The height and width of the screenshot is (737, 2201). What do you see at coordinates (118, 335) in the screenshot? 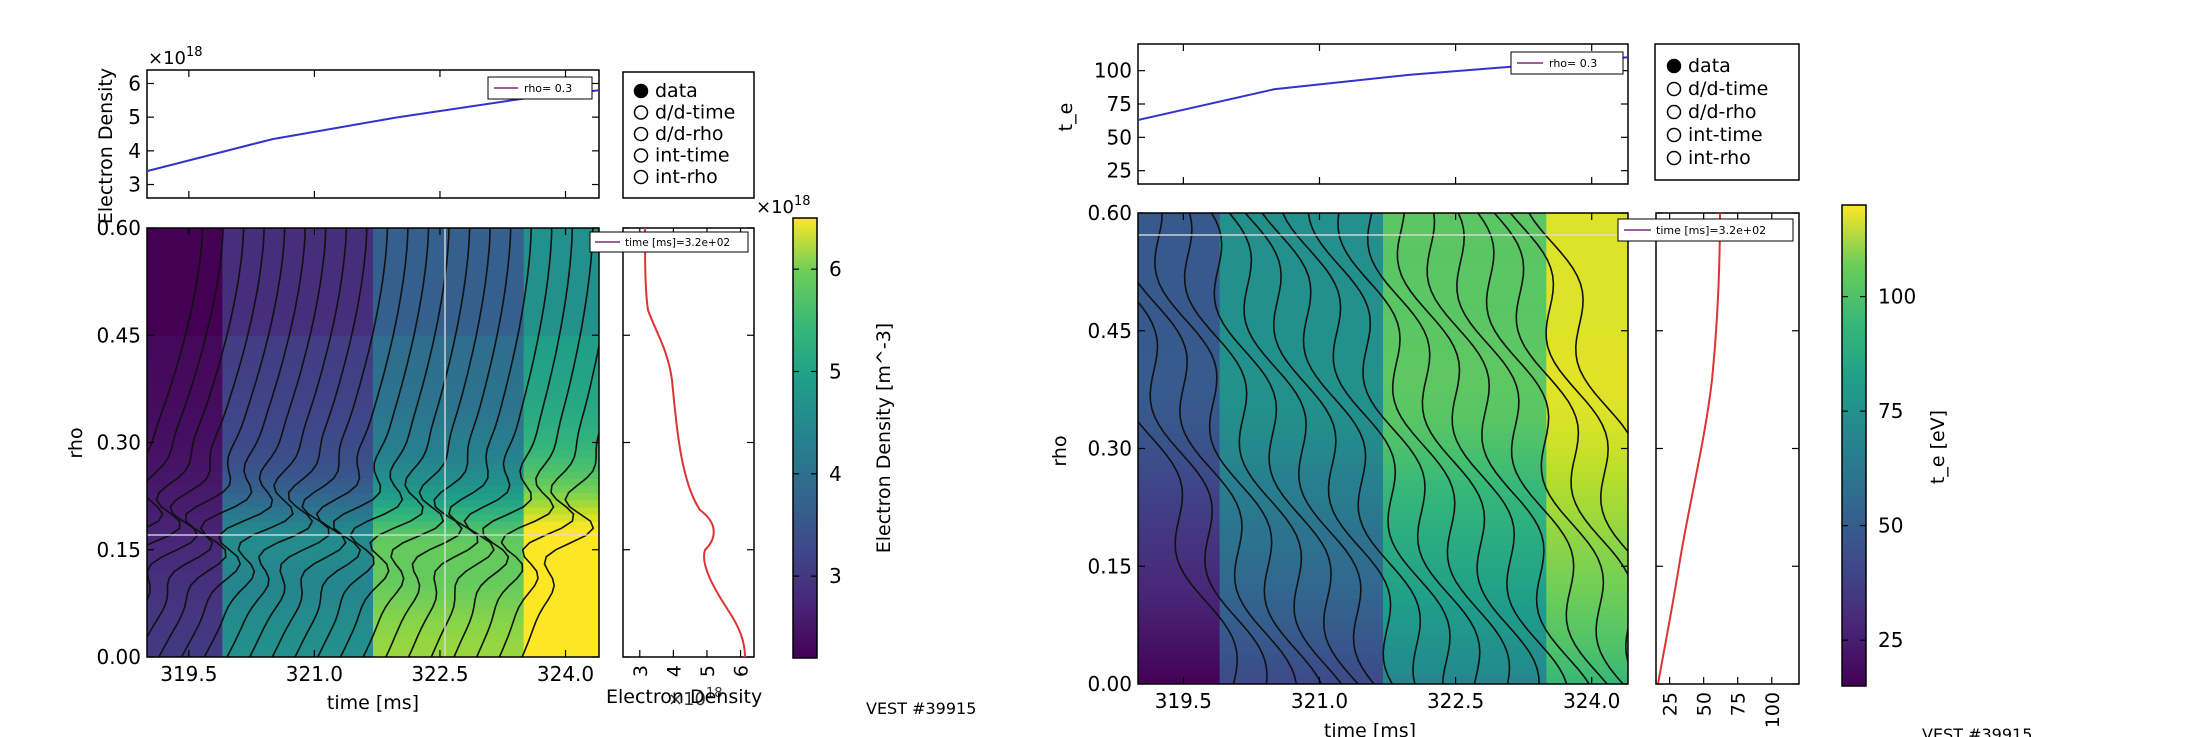
I see `left-heatmap-ytick-label: 0.45` at bounding box center [118, 335].